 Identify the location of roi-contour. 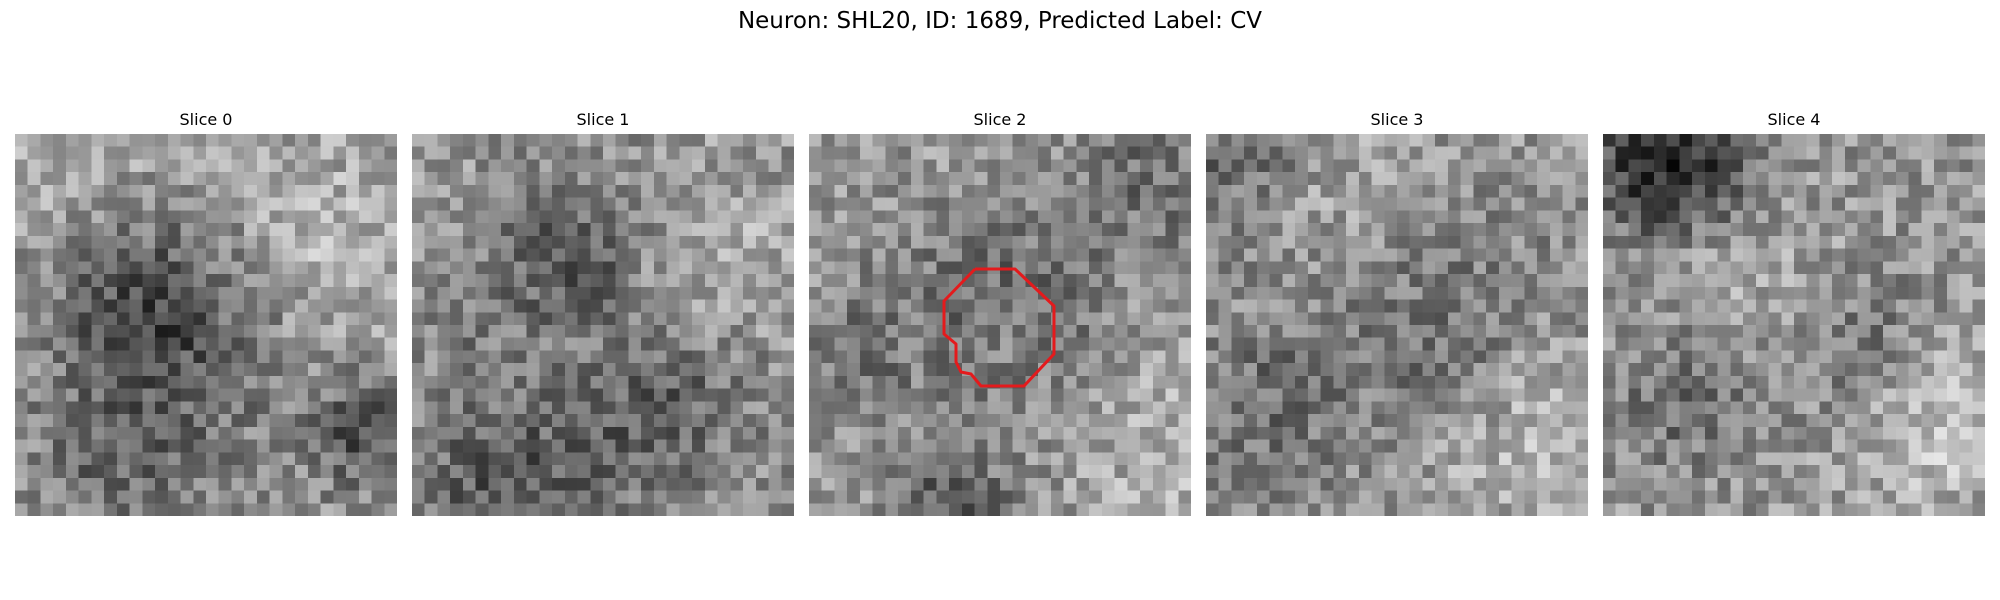
(999, 327).